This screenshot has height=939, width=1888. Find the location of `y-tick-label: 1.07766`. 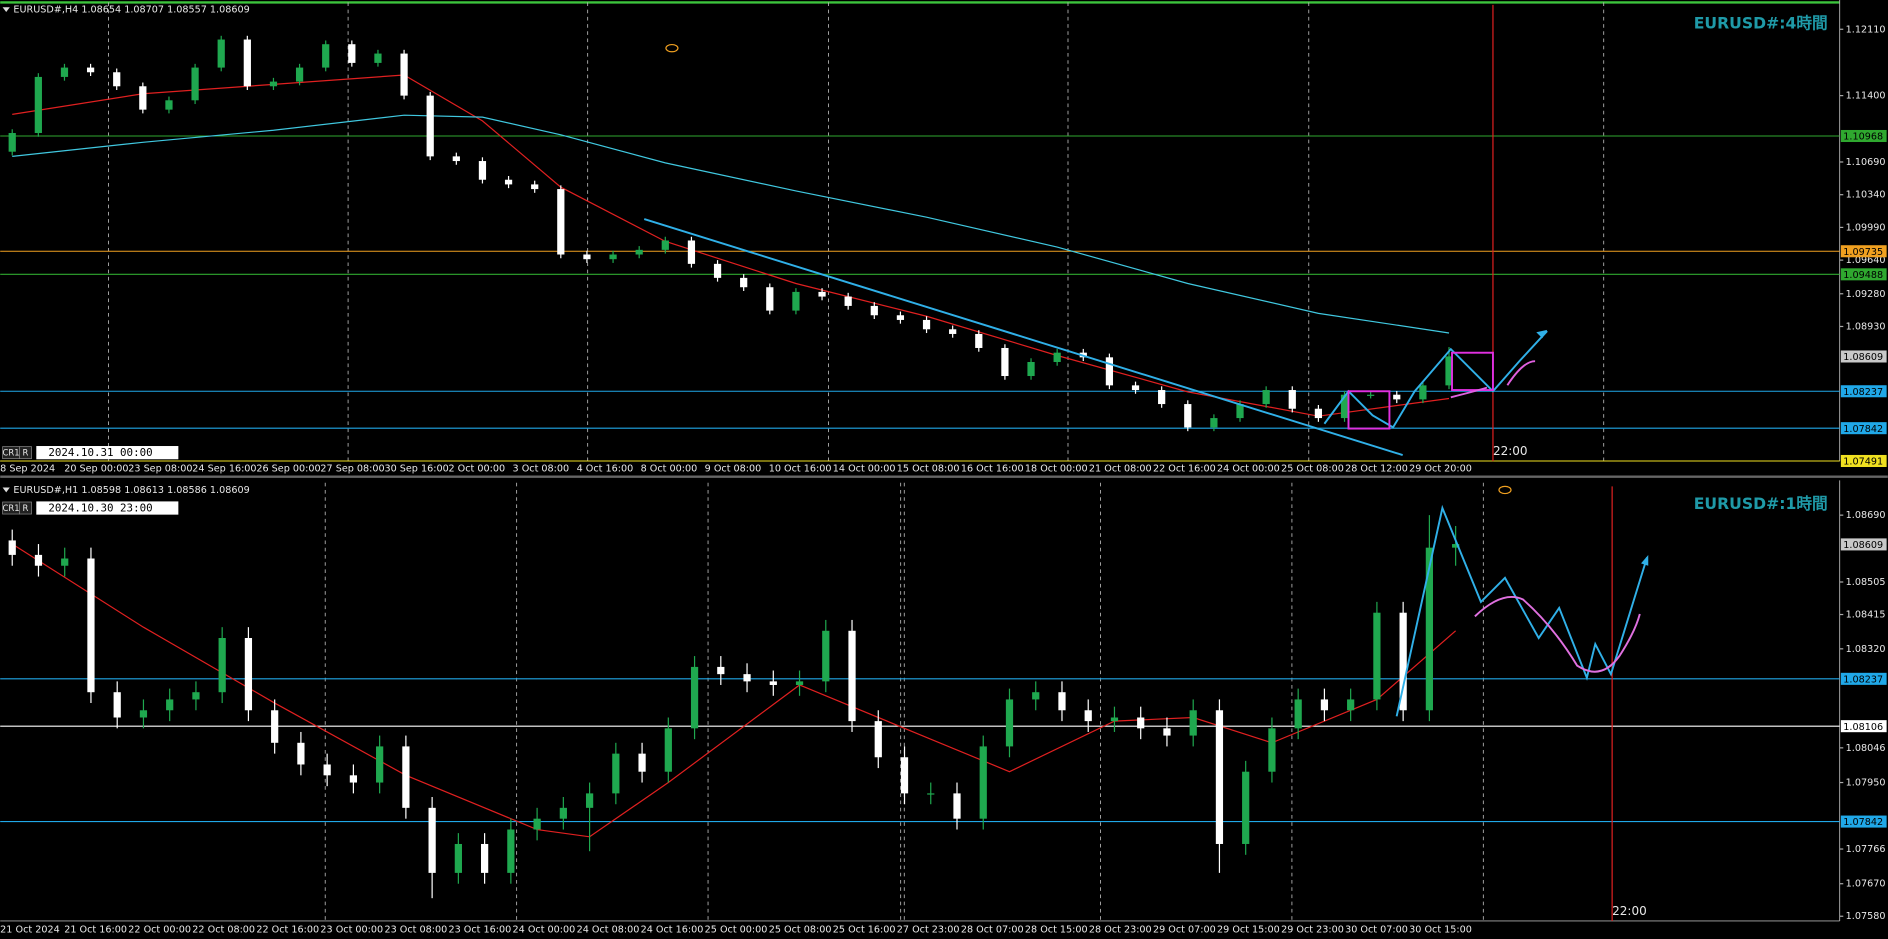

y-tick-label: 1.07766 is located at coordinates (1866, 849).